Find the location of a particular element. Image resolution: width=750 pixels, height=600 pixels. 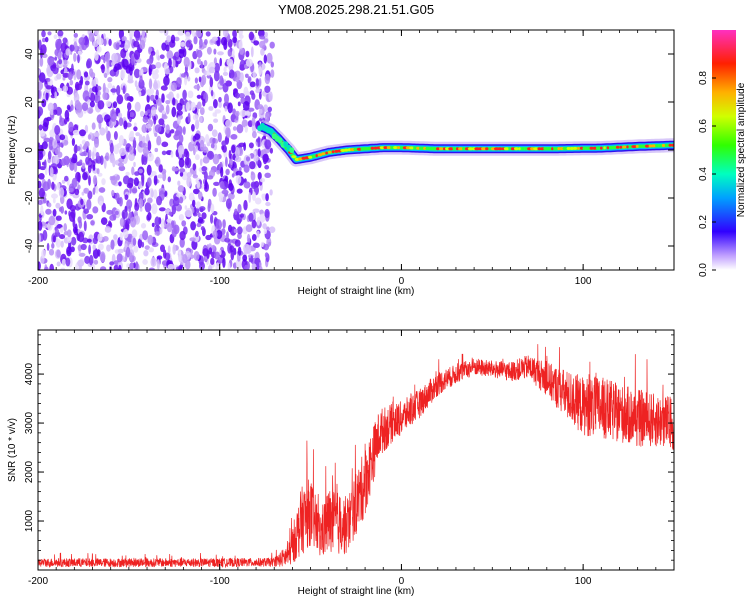

spectrogram-ytick-label: 20 is located at coordinates (29, 102).